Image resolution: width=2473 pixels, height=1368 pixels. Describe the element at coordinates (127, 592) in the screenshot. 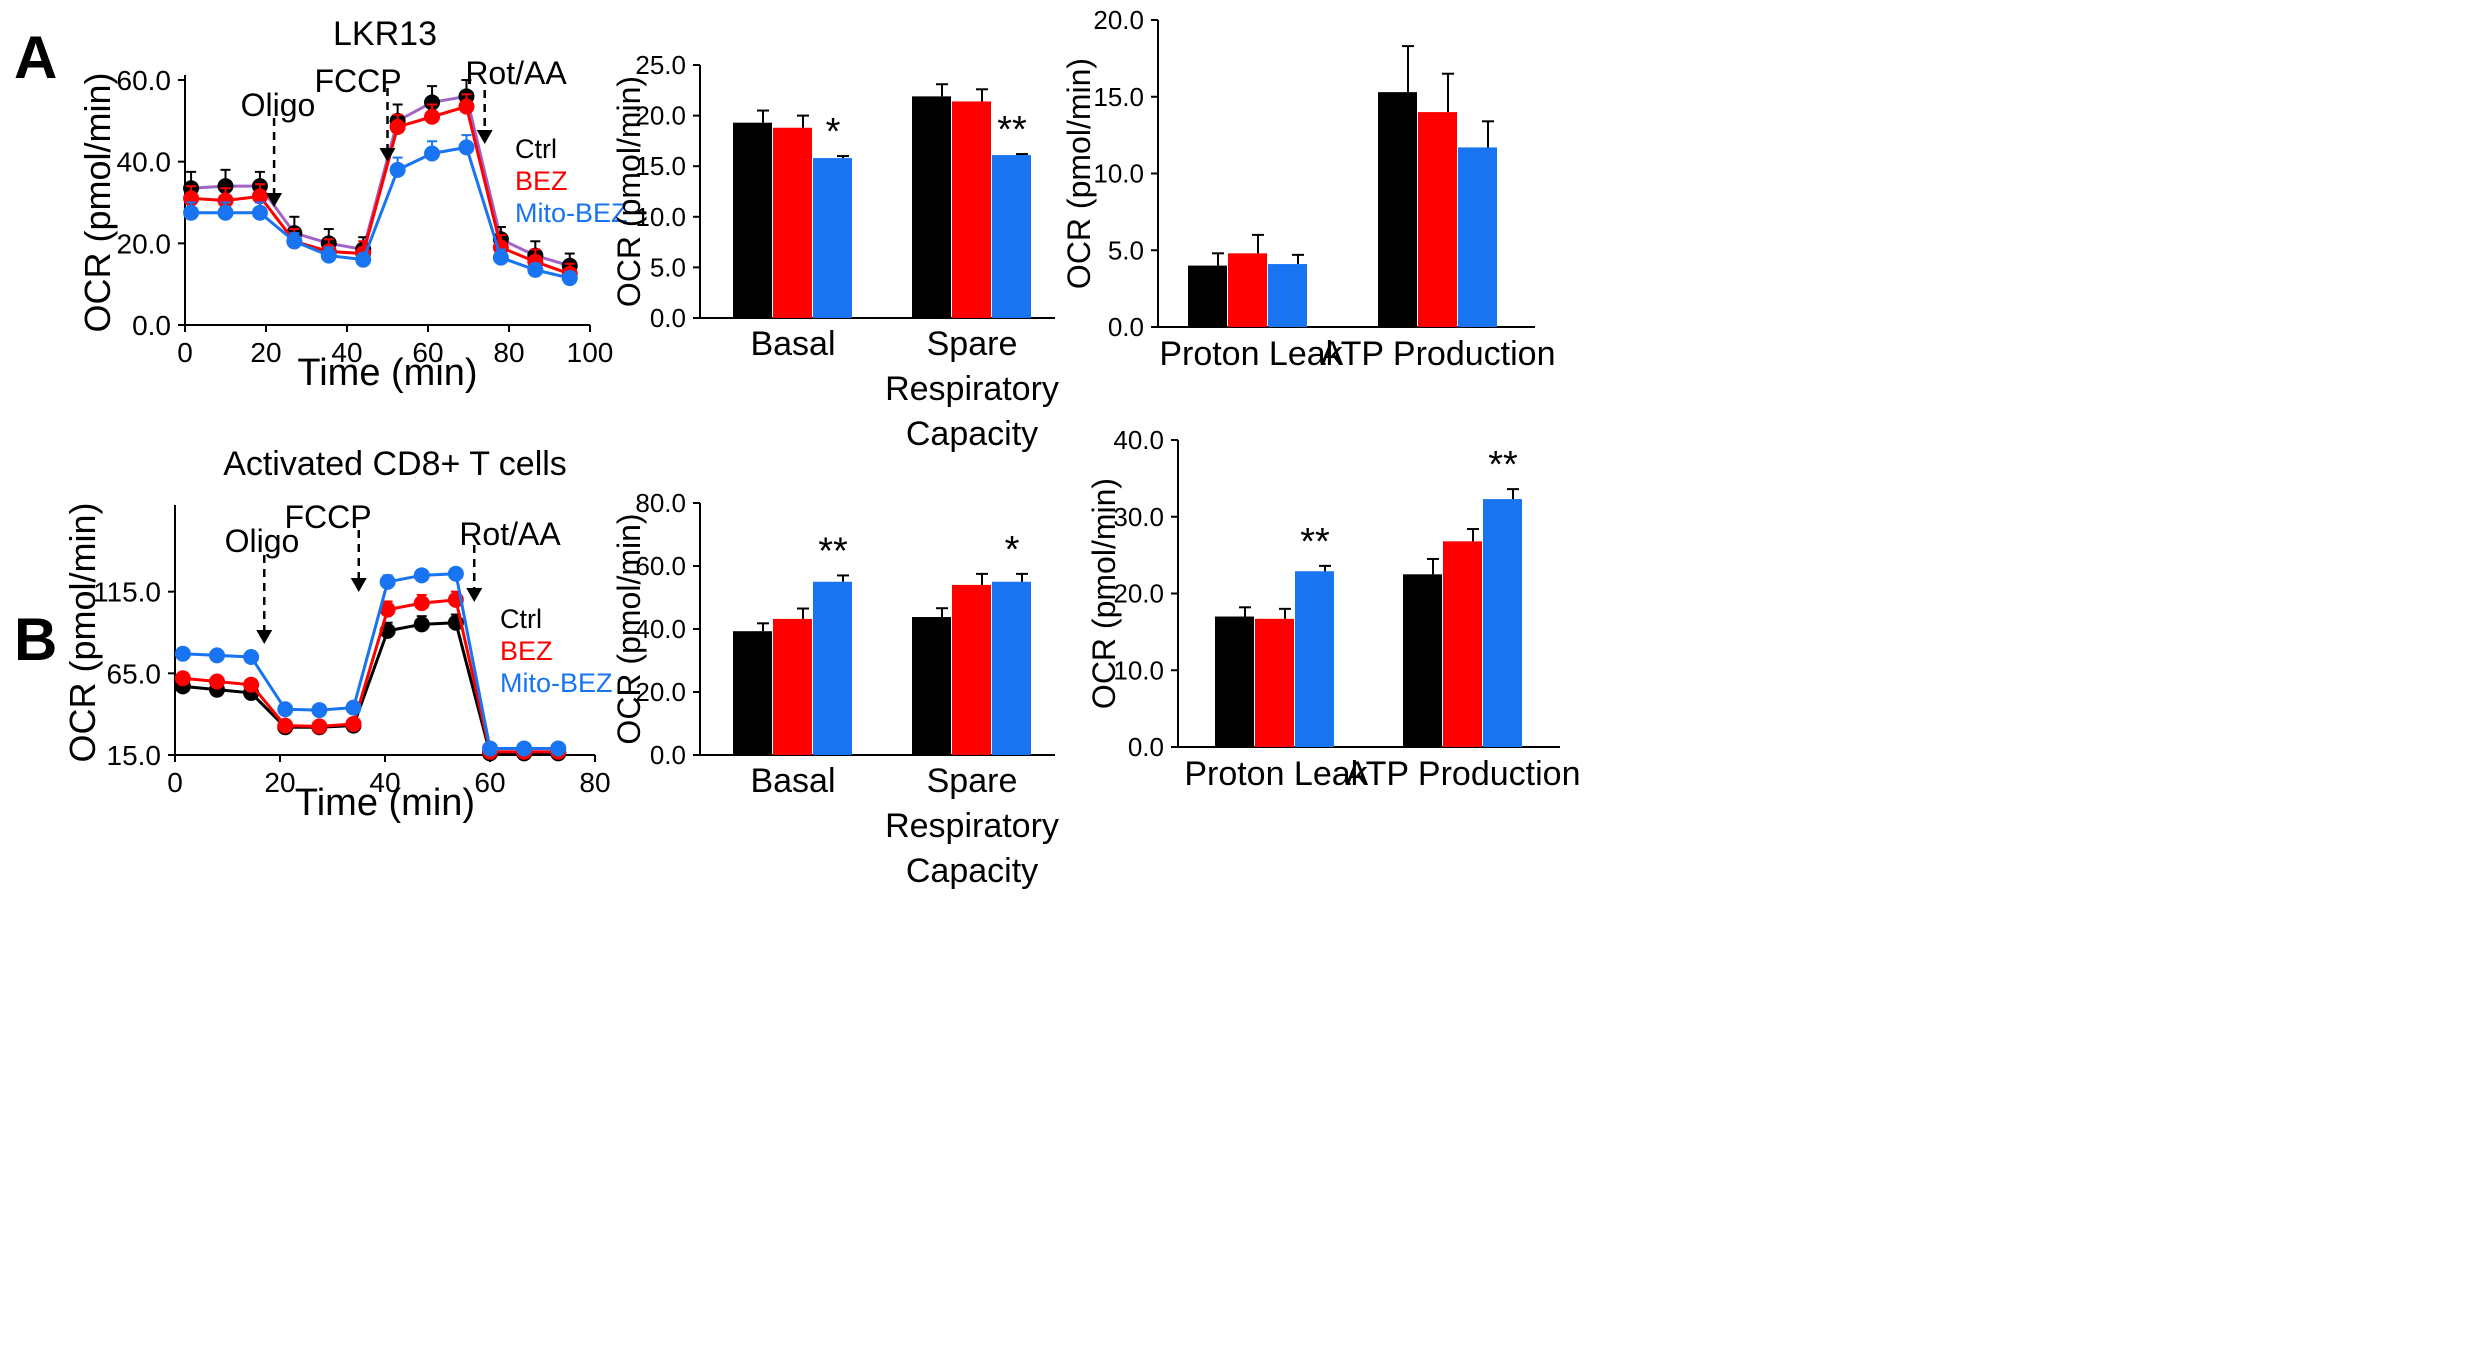

I see `y-tick-label: 115.0` at that location.